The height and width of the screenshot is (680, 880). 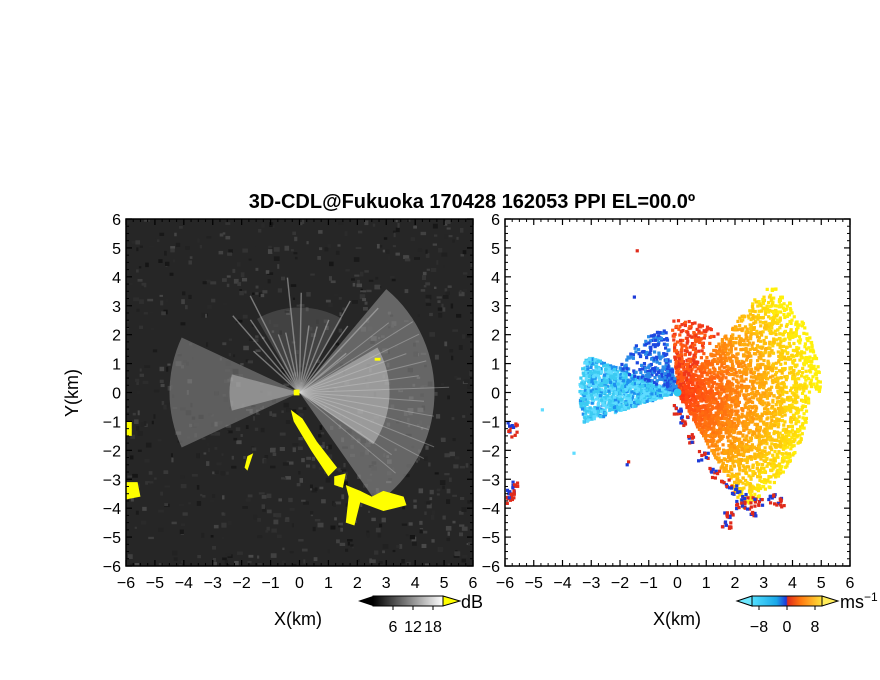 What do you see at coordinates (324, 346) in the screenshot?
I see `echo-ray` at bounding box center [324, 346].